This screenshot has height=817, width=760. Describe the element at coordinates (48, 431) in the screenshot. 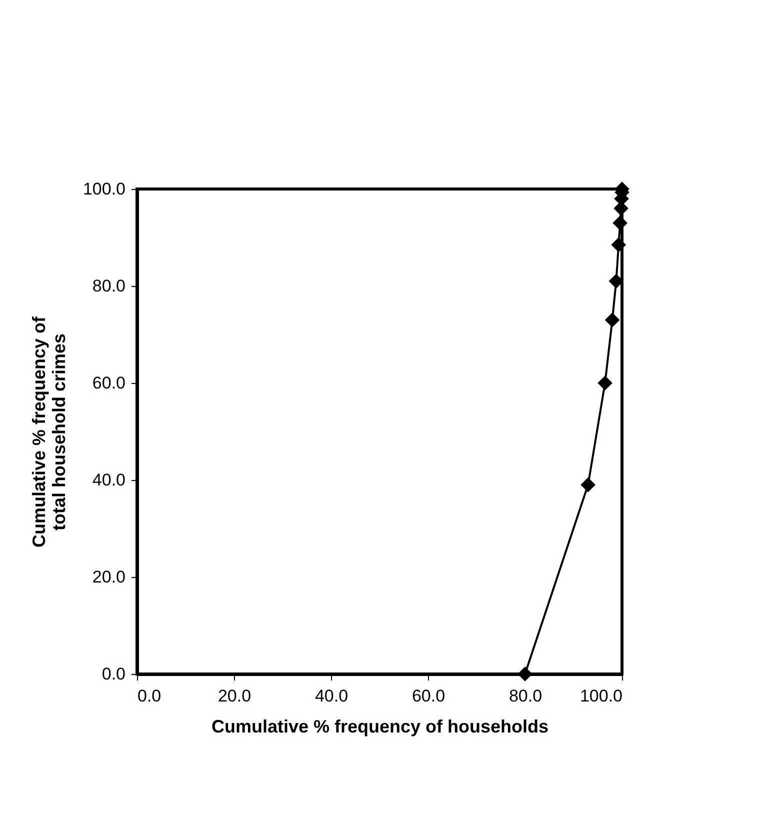

I see `y-axis-title: Cumulative % frequency of total household crimes` at that location.